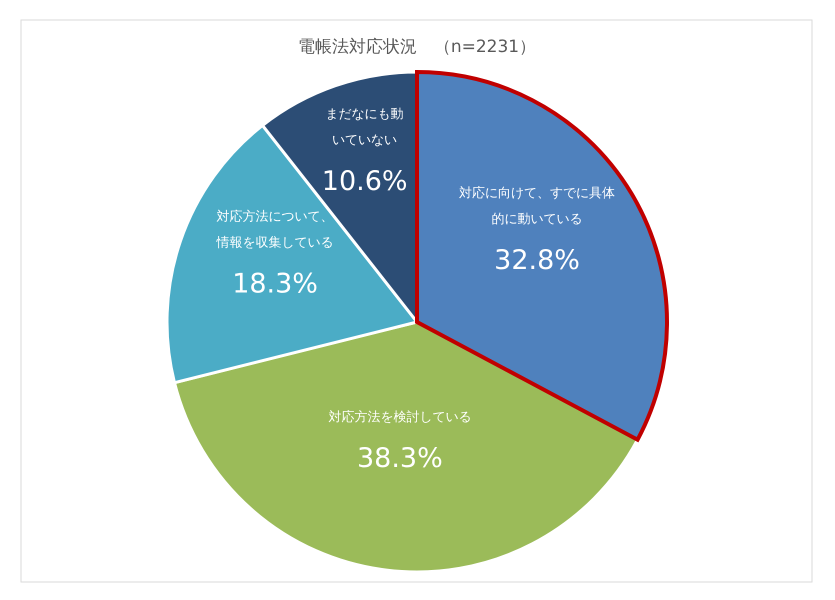 This screenshot has width=835, height=600. What do you see at coordinates (365, 181) in the screenshot?
I see `data-label: 10.6%` at bounding box center [365, 181].